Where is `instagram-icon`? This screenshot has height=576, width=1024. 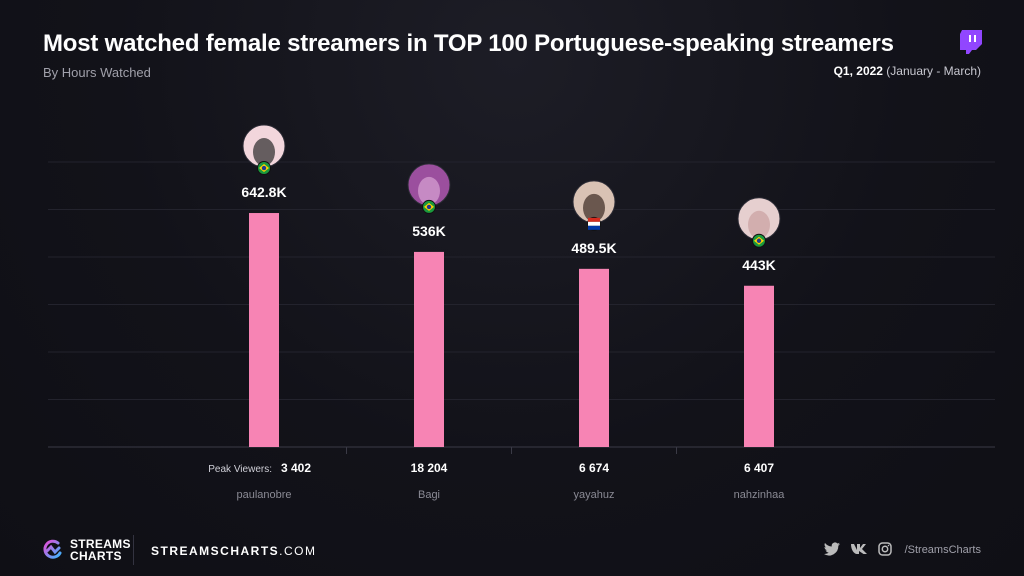
instagram-icon is located at coordinates (885, 549).